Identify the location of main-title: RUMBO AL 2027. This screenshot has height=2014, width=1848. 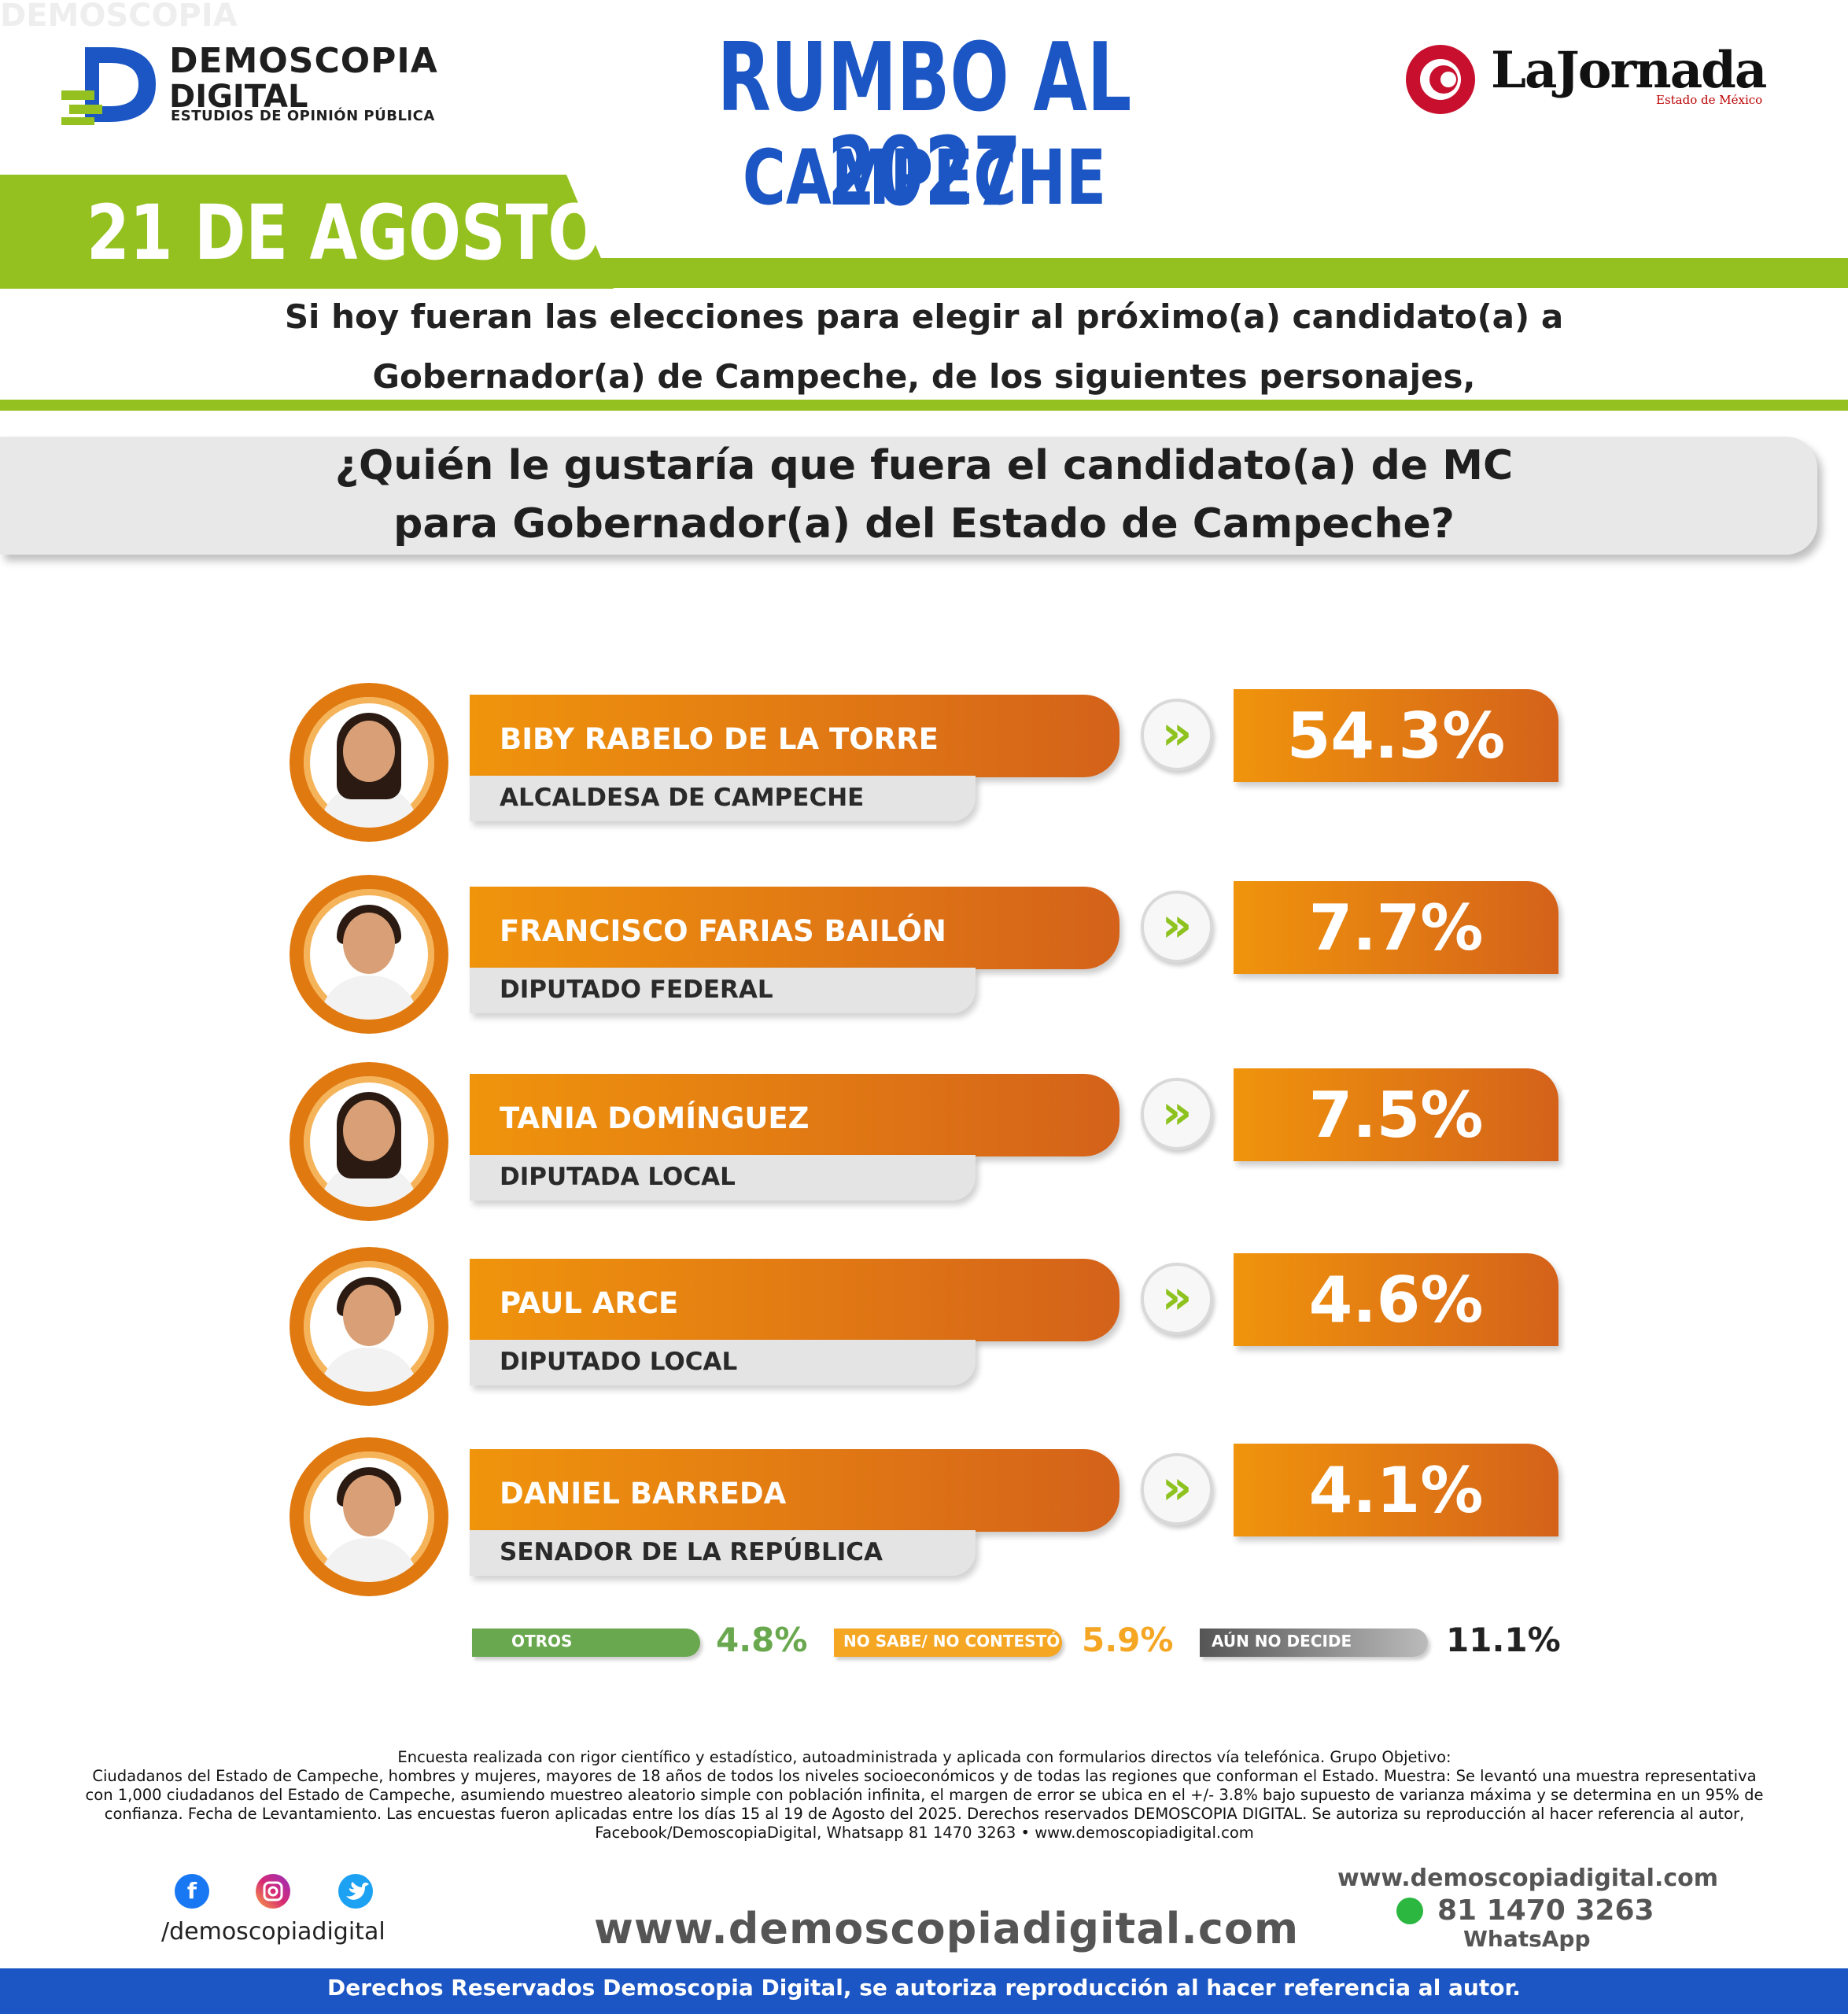
(924, 125).